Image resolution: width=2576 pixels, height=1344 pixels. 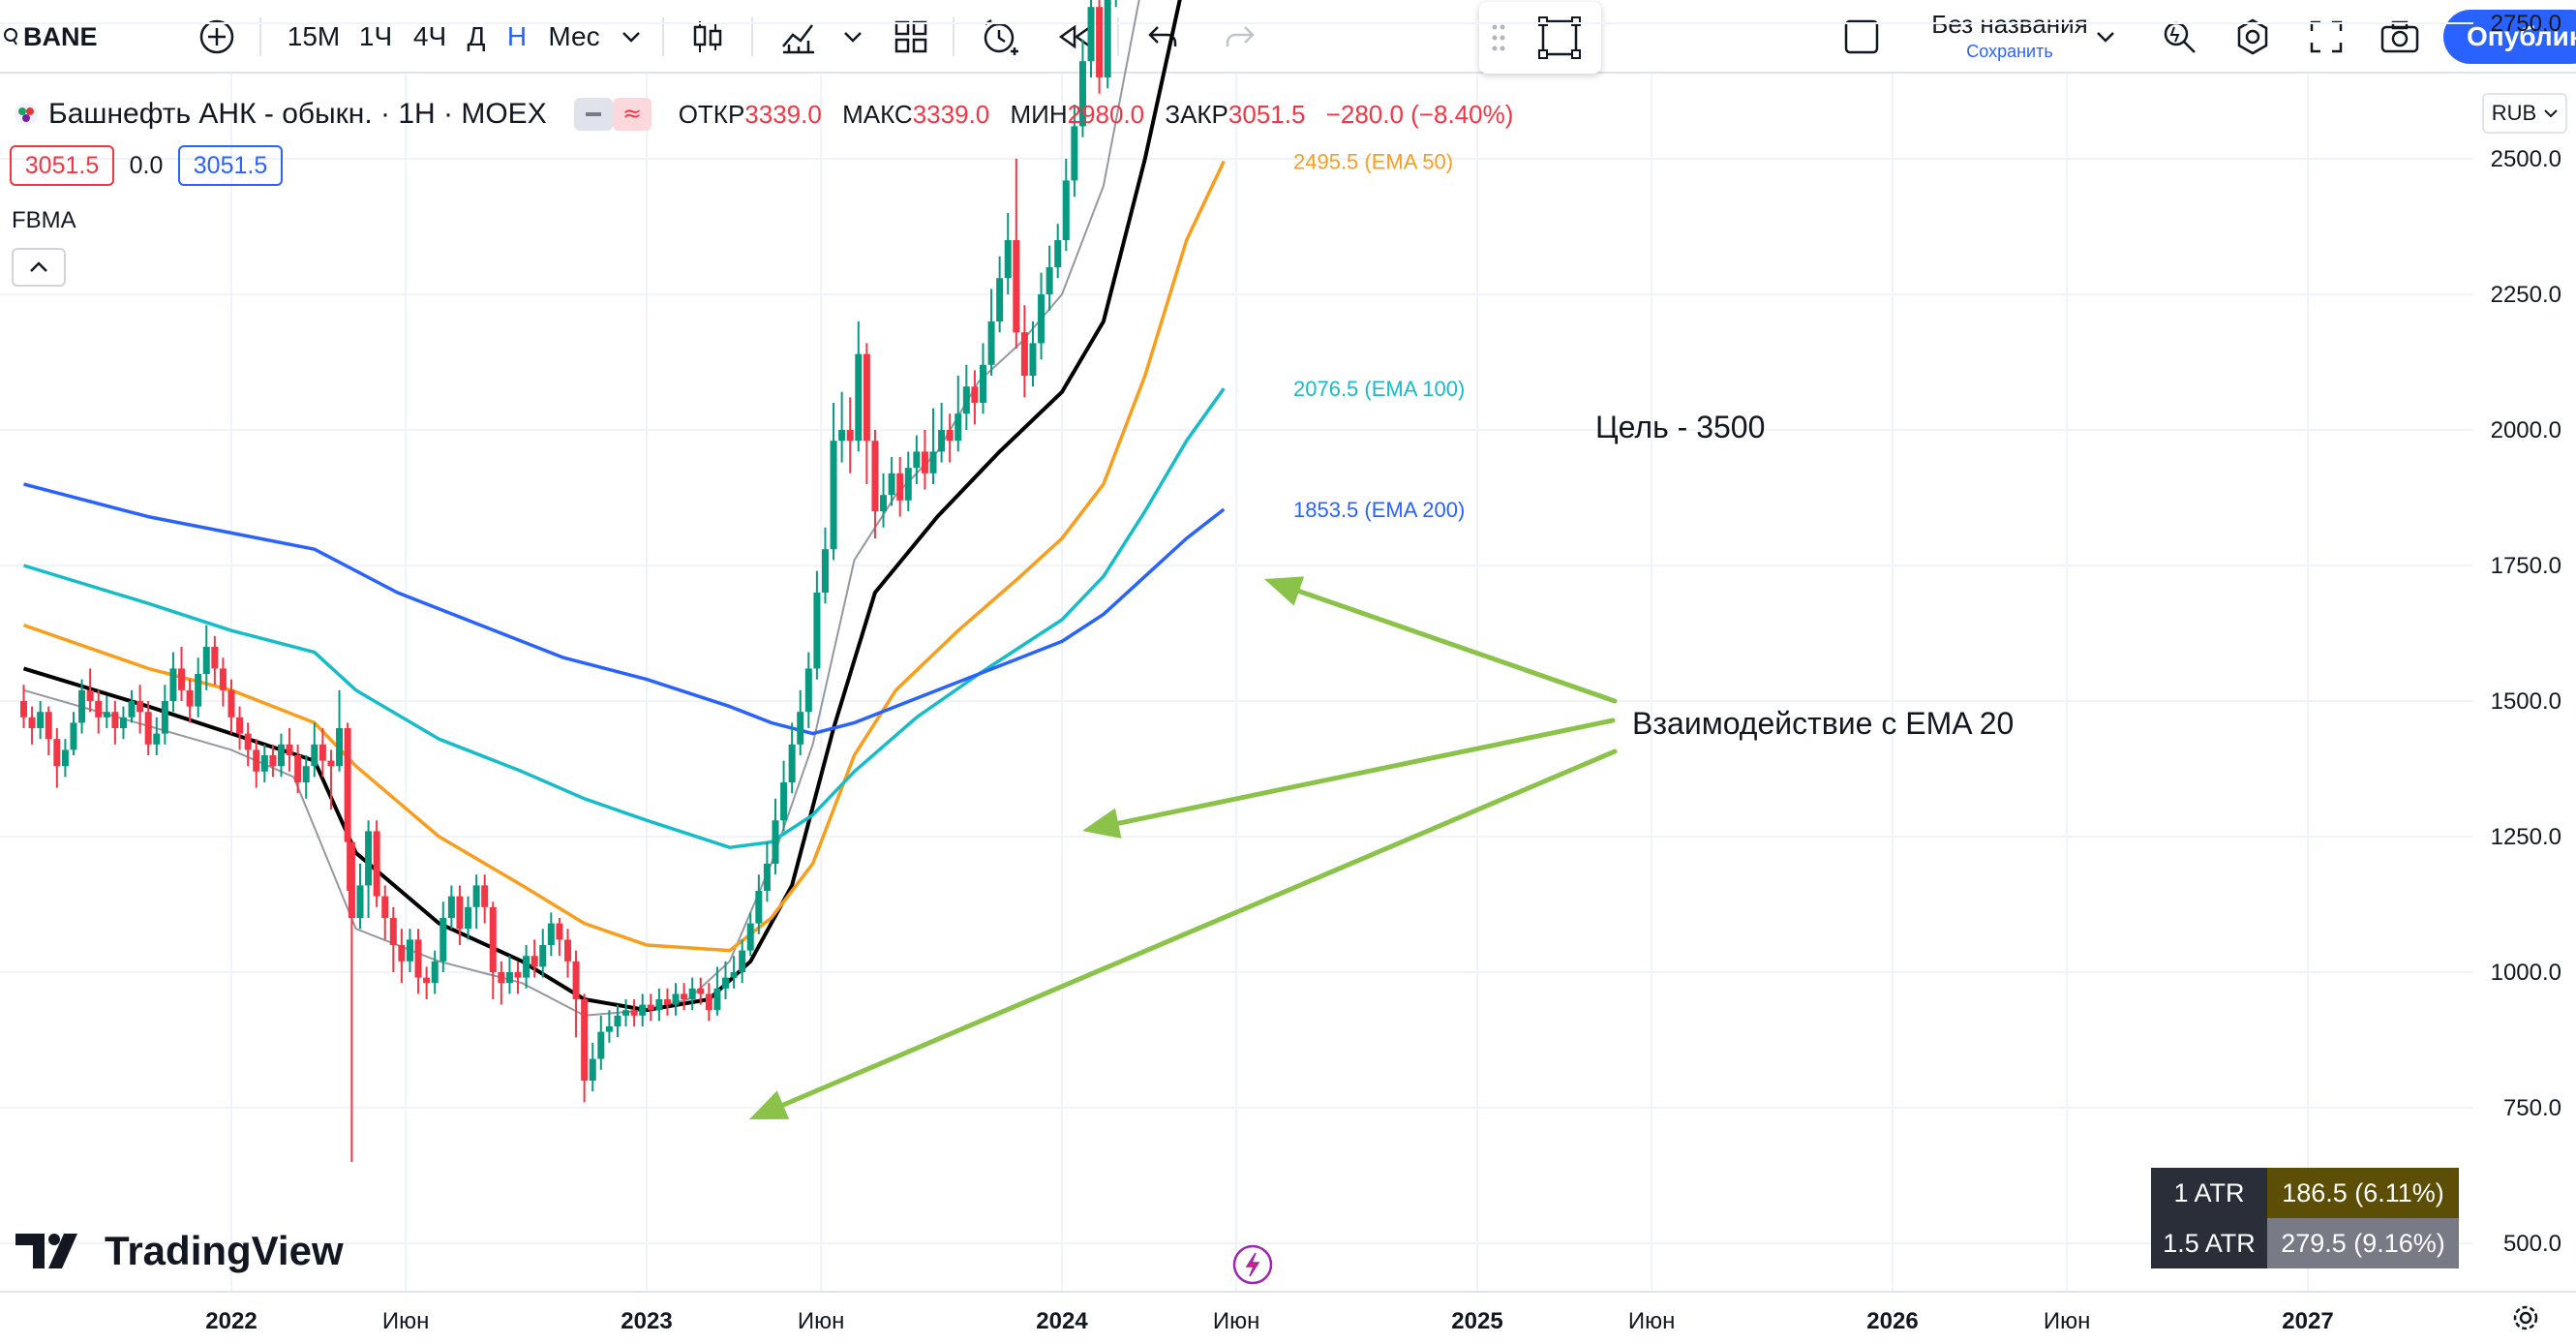 I want to click on interaction-label: Взаимодействие с EMA 20, so click(x=1823, y=723).